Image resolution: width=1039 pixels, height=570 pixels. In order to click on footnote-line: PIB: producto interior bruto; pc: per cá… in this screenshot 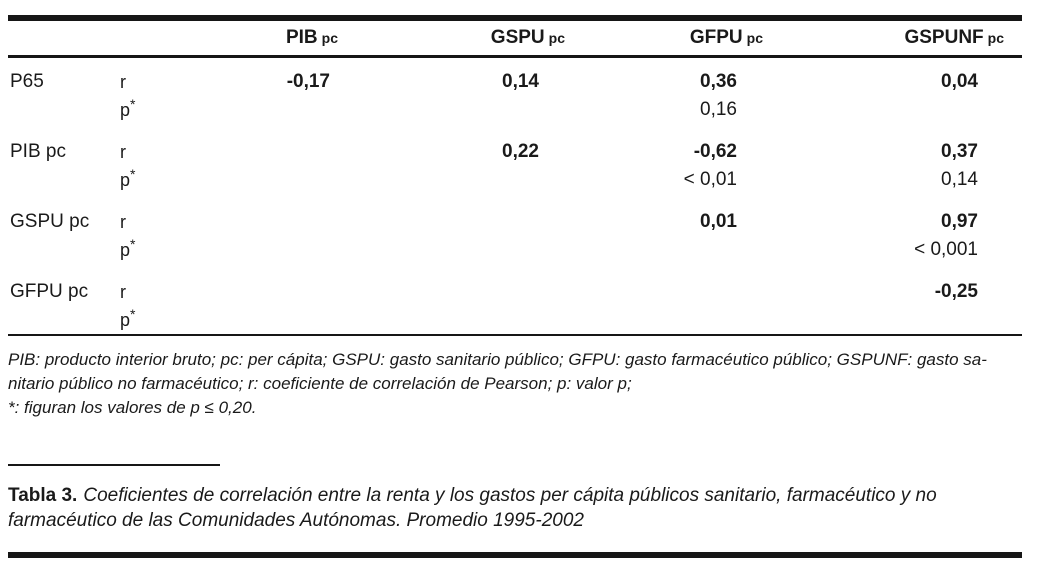, I will do `click(497, 359)`.